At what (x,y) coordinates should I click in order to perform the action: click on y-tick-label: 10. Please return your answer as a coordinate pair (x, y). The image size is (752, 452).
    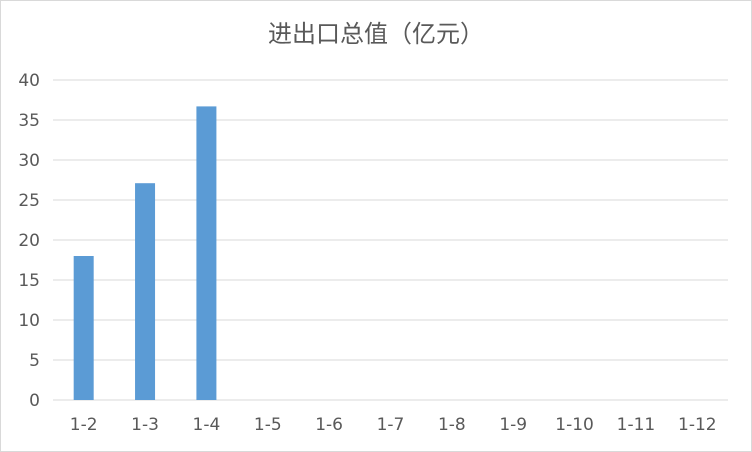
    Looking at the image, I should click on (29, 321).